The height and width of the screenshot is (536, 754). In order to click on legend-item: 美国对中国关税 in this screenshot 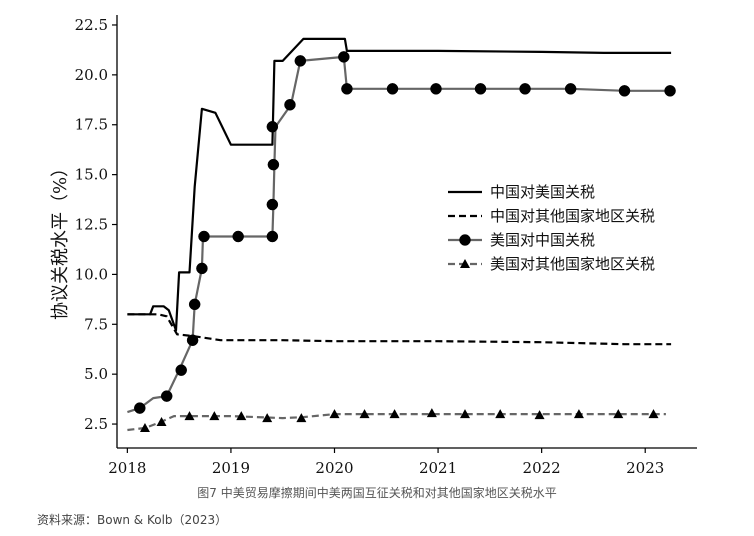, I will do `click(521, 240)`.